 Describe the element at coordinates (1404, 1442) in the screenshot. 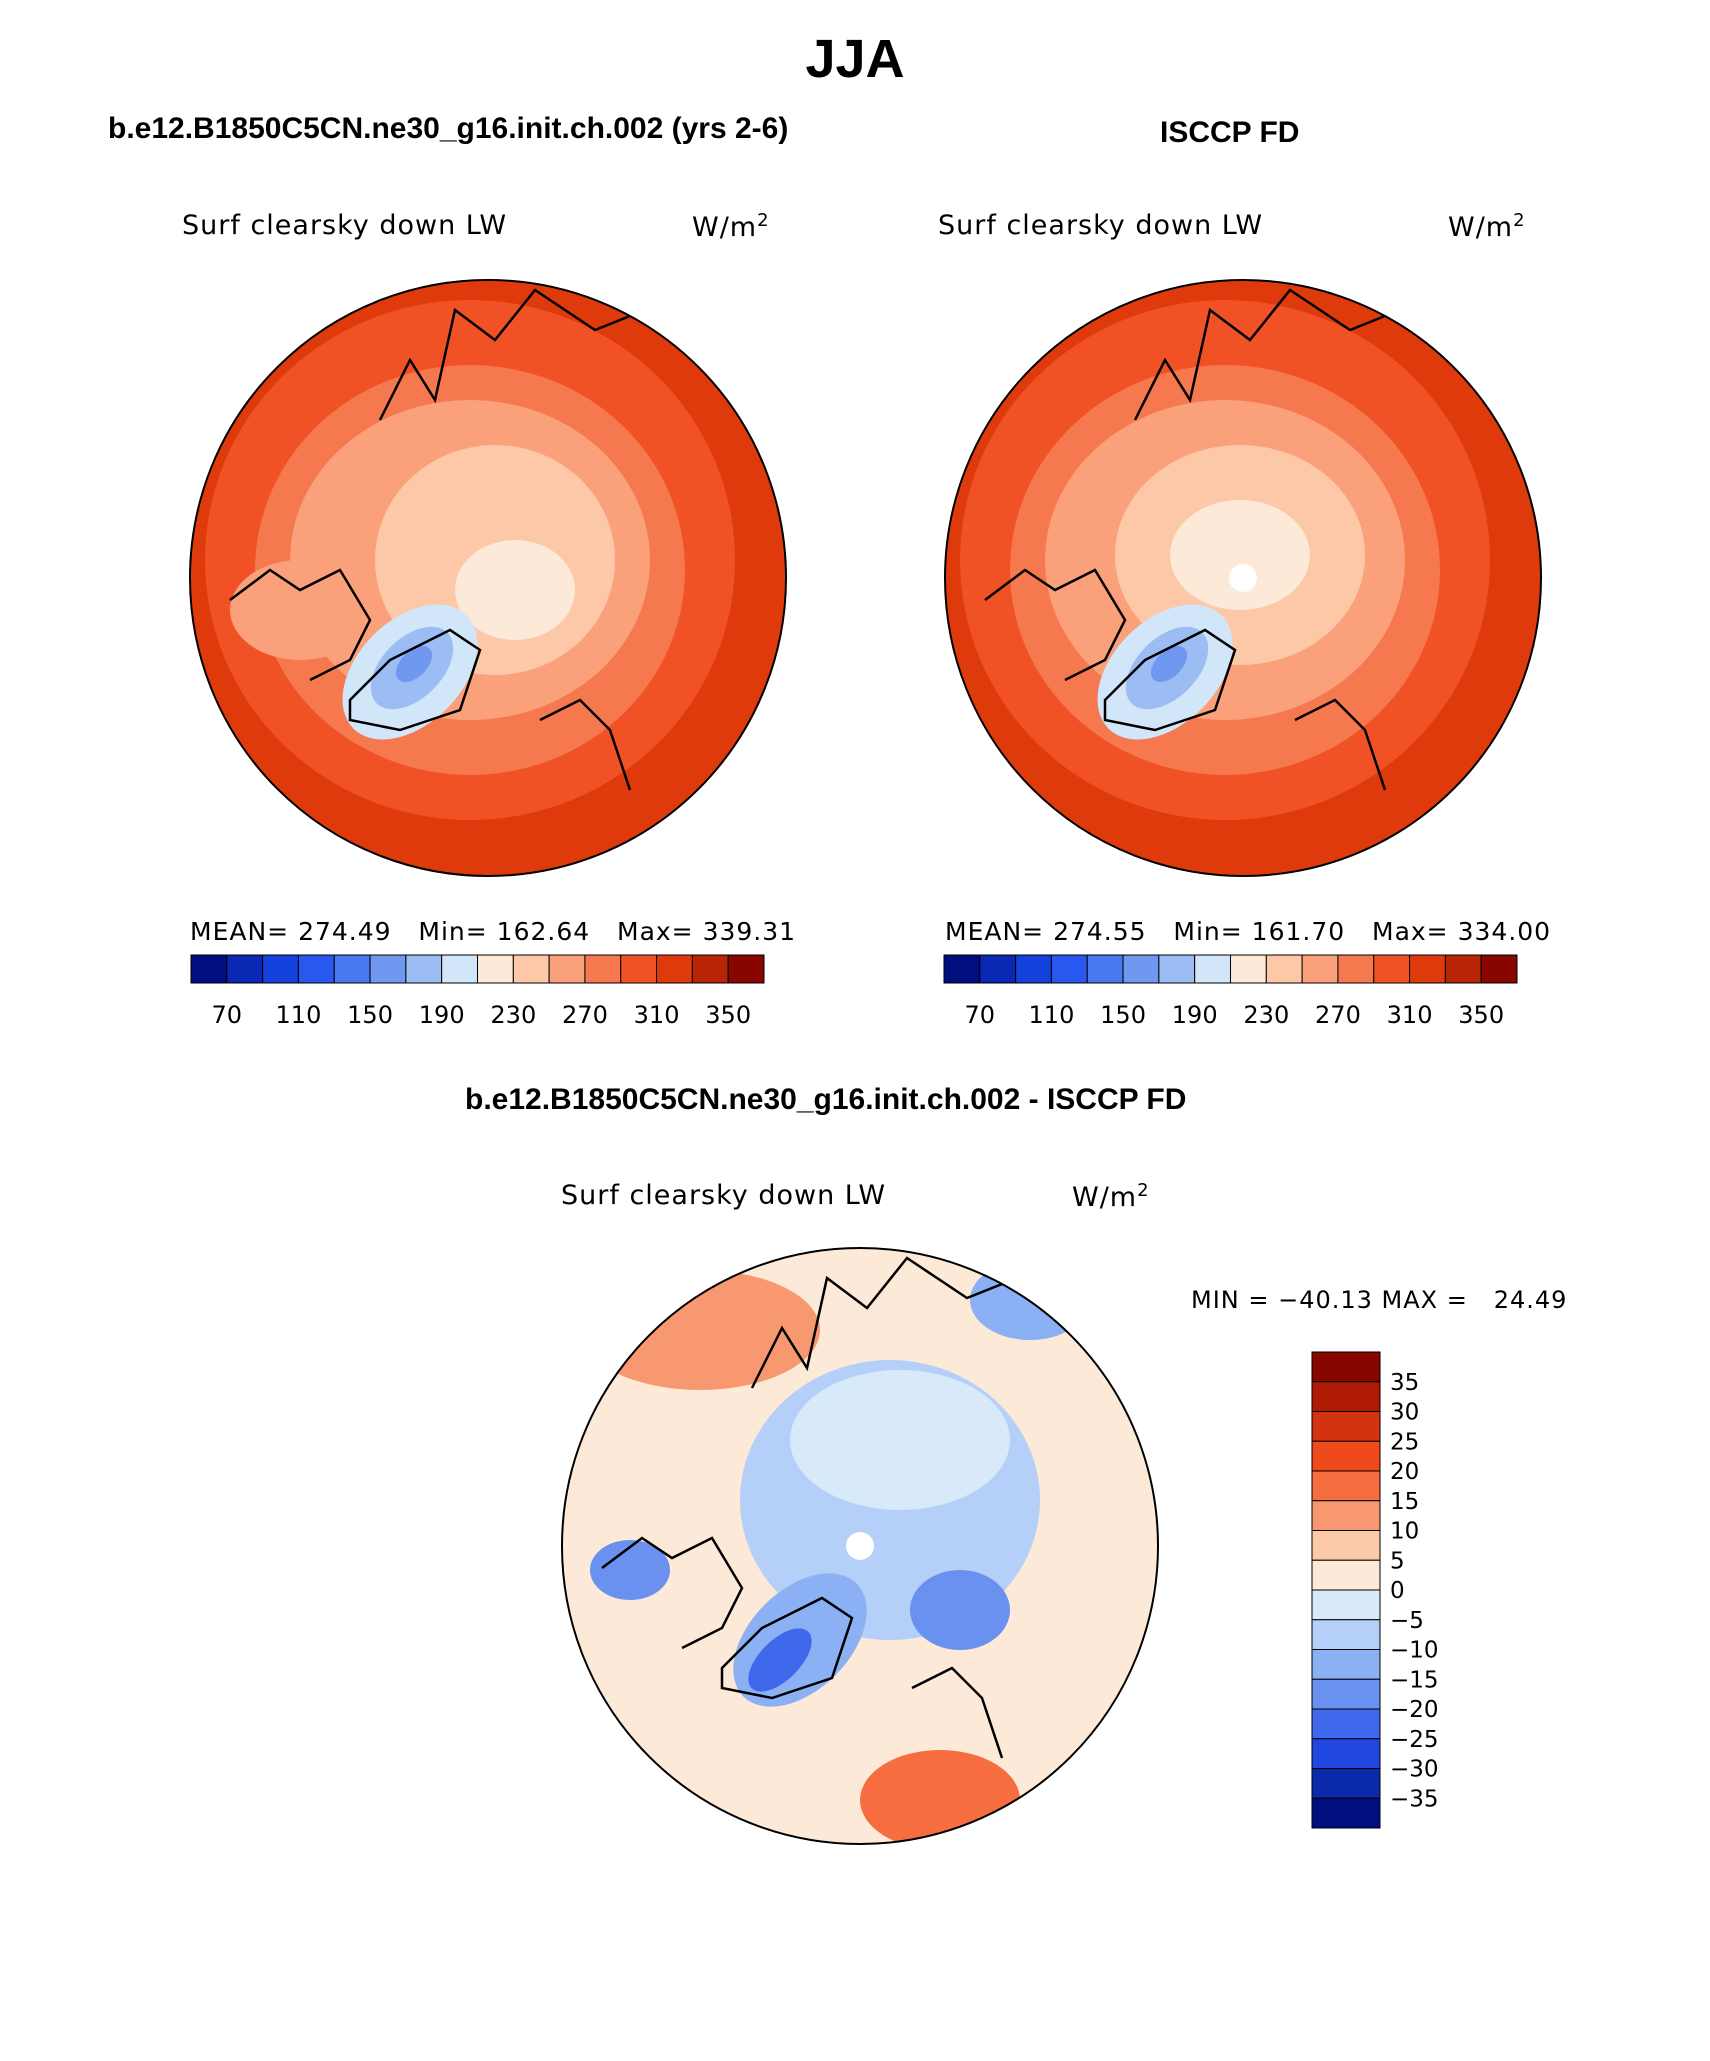

I see `diff-colorbar-label: 25` at that location.